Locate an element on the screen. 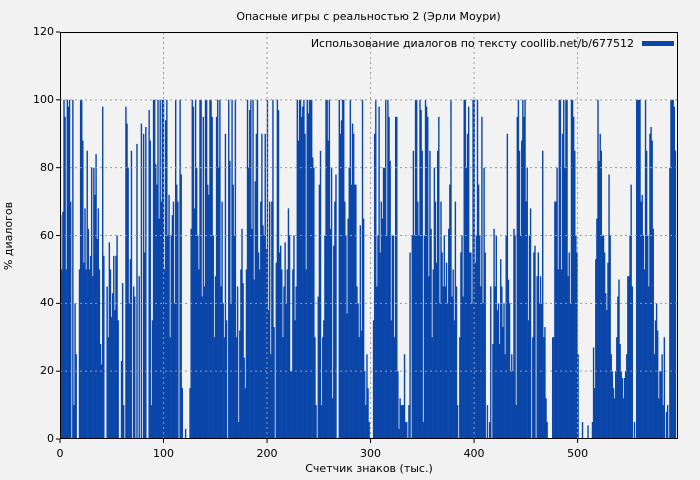 The height and width of the screenshot is (480, 700). x-tick-label: 0 is located at coordinates (60, 453).